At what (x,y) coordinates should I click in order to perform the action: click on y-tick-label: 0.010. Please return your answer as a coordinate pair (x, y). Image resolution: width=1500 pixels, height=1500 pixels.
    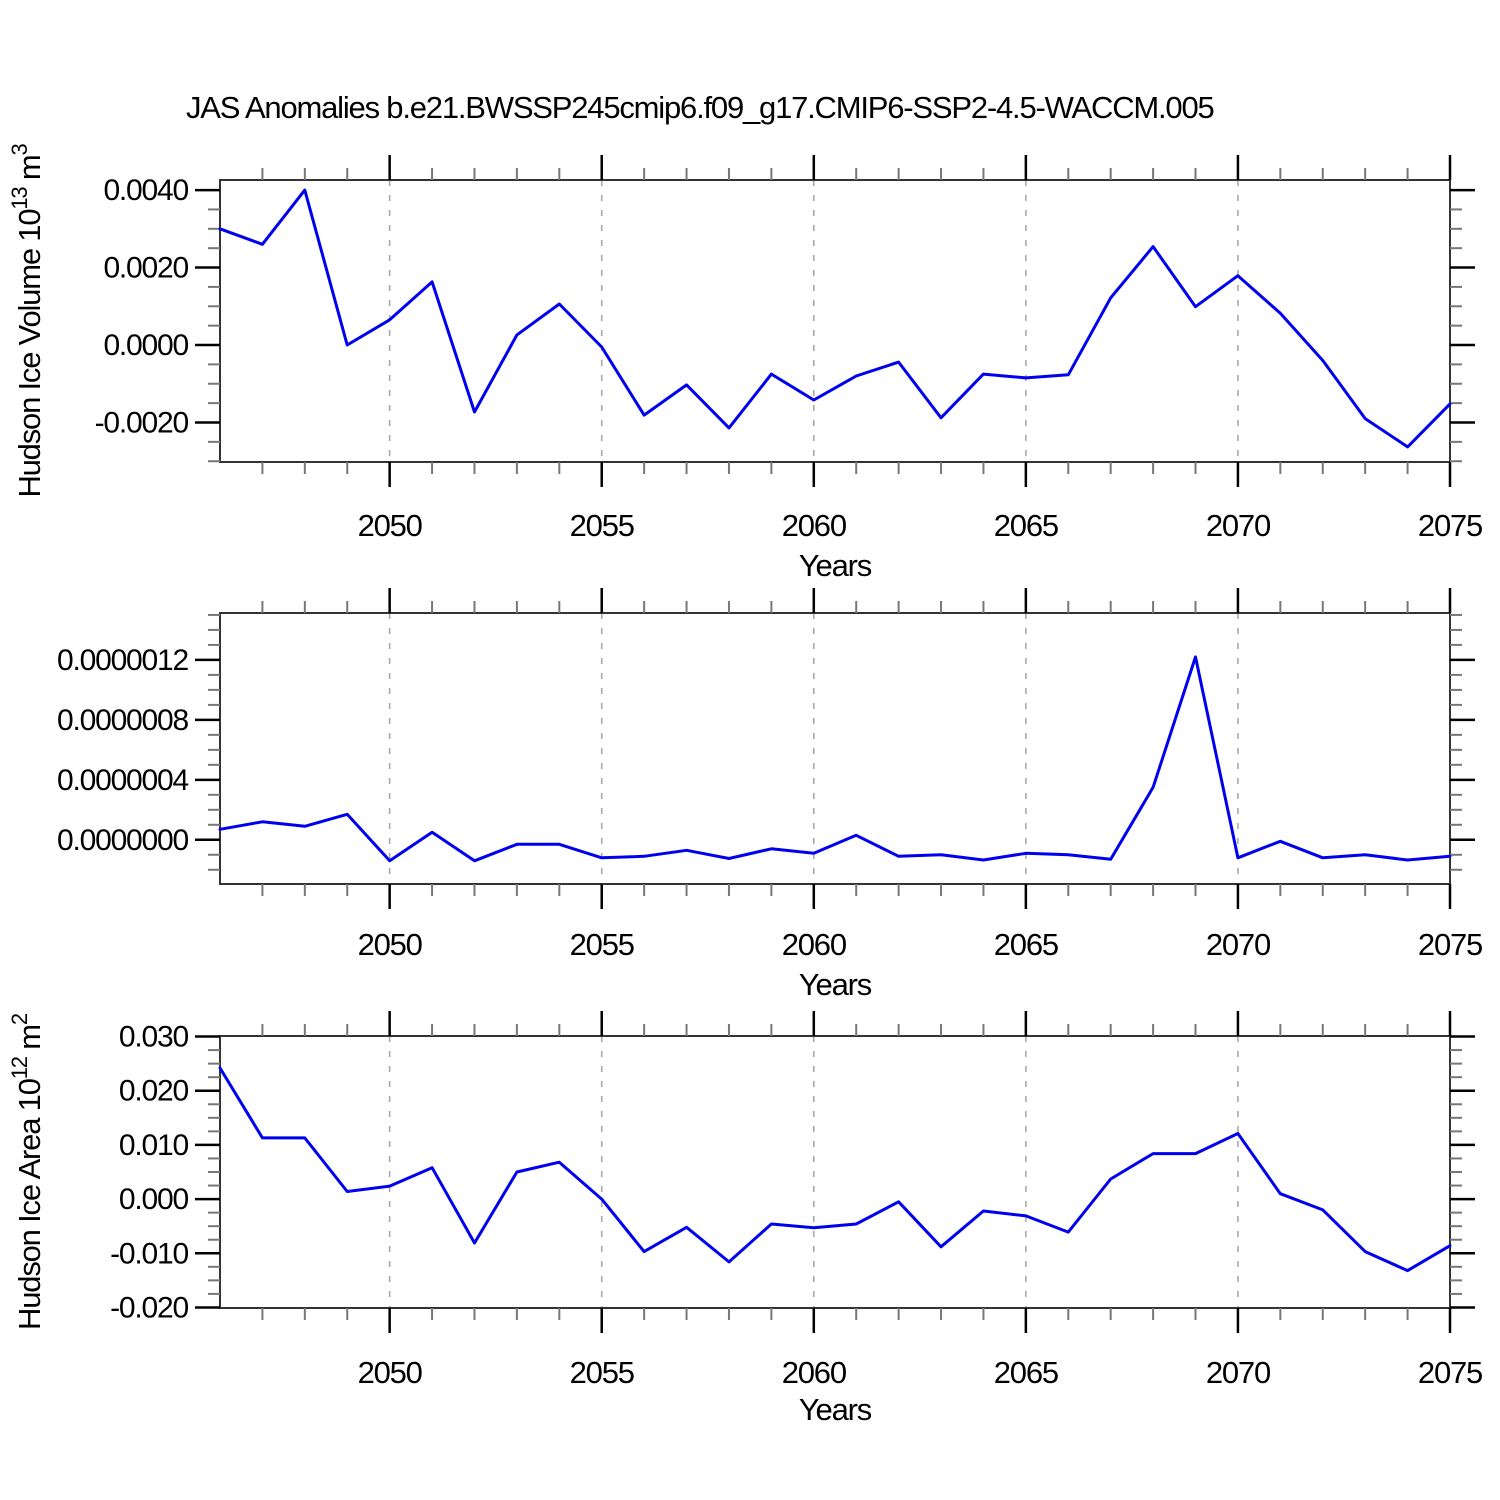
    Looking at the image, I should click on (154, 1145).